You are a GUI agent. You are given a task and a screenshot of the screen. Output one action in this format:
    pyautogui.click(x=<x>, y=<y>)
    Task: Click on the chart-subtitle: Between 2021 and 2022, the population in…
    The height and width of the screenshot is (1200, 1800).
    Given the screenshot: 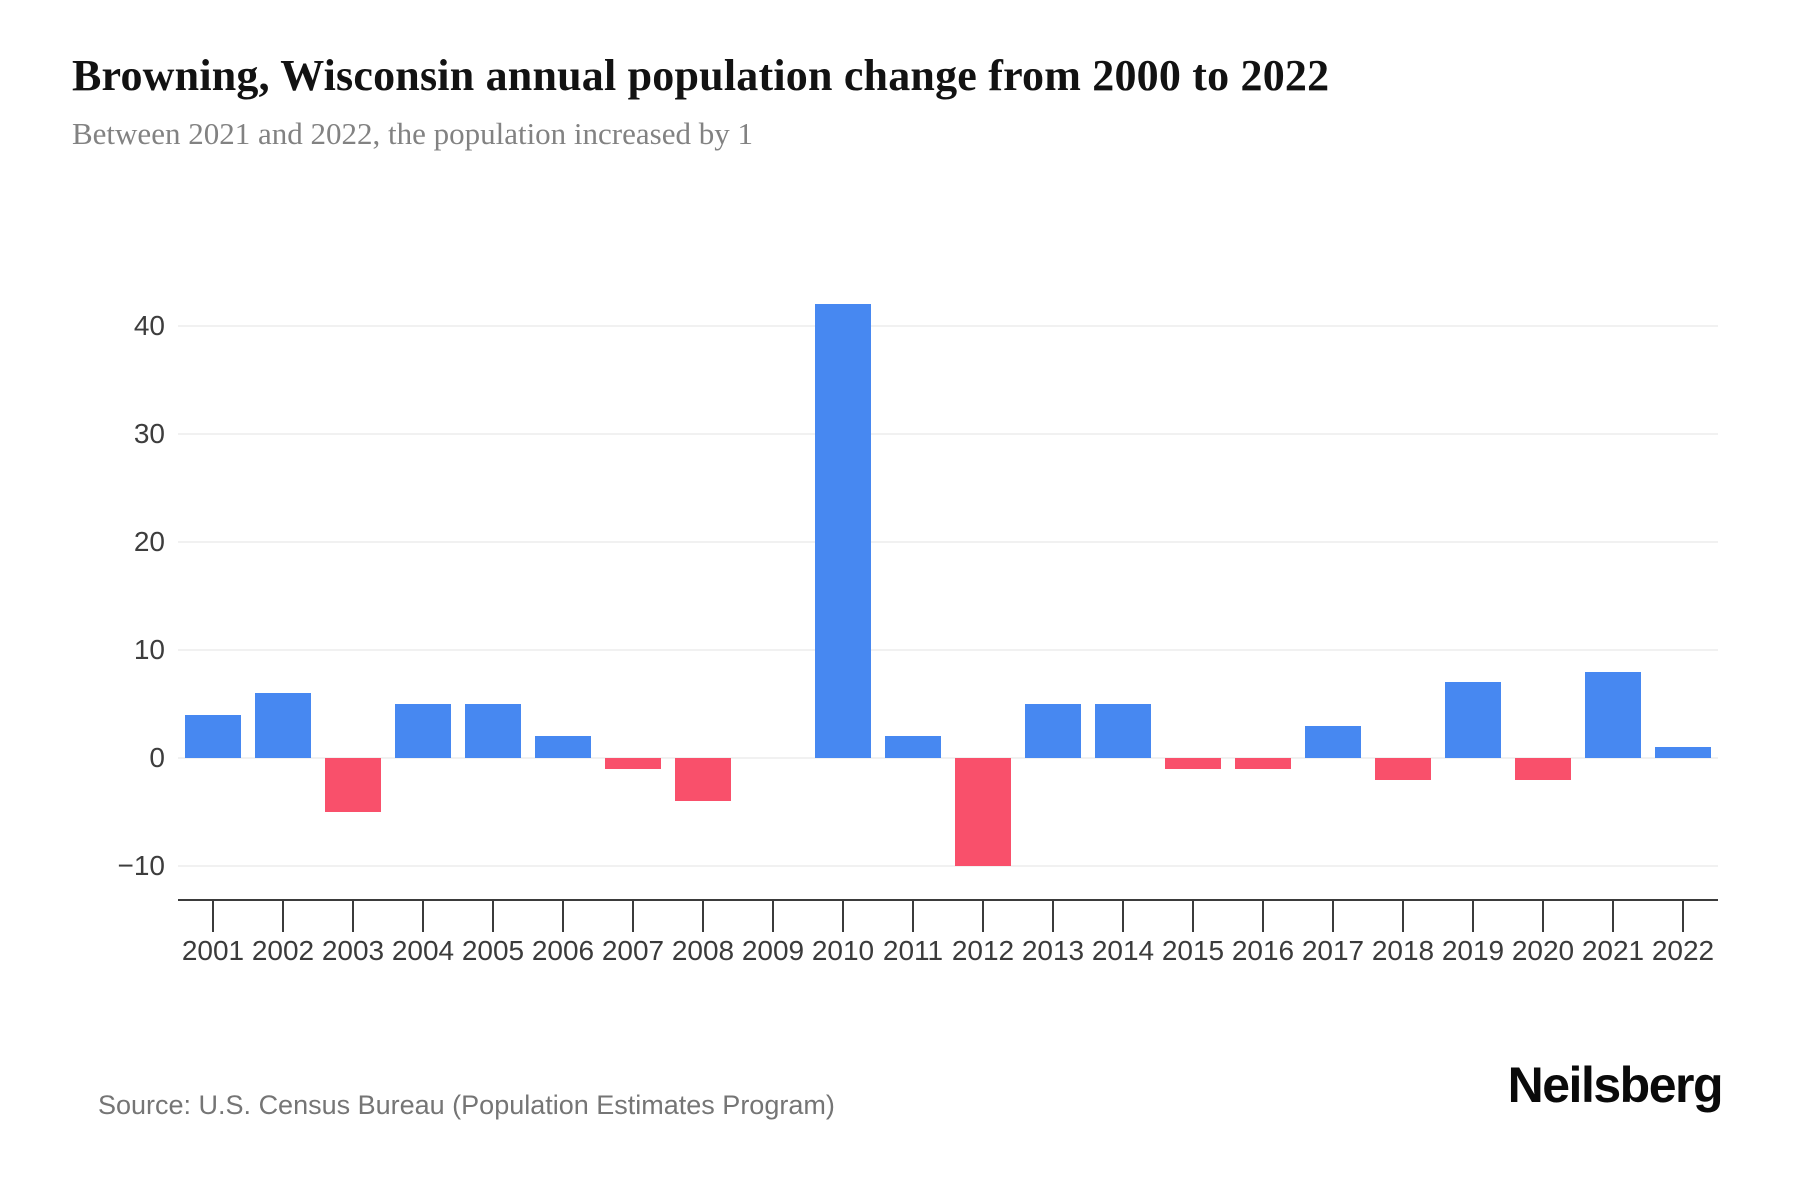 What is the action you would take?
    pyautogui.click(x=412, y=133)
    